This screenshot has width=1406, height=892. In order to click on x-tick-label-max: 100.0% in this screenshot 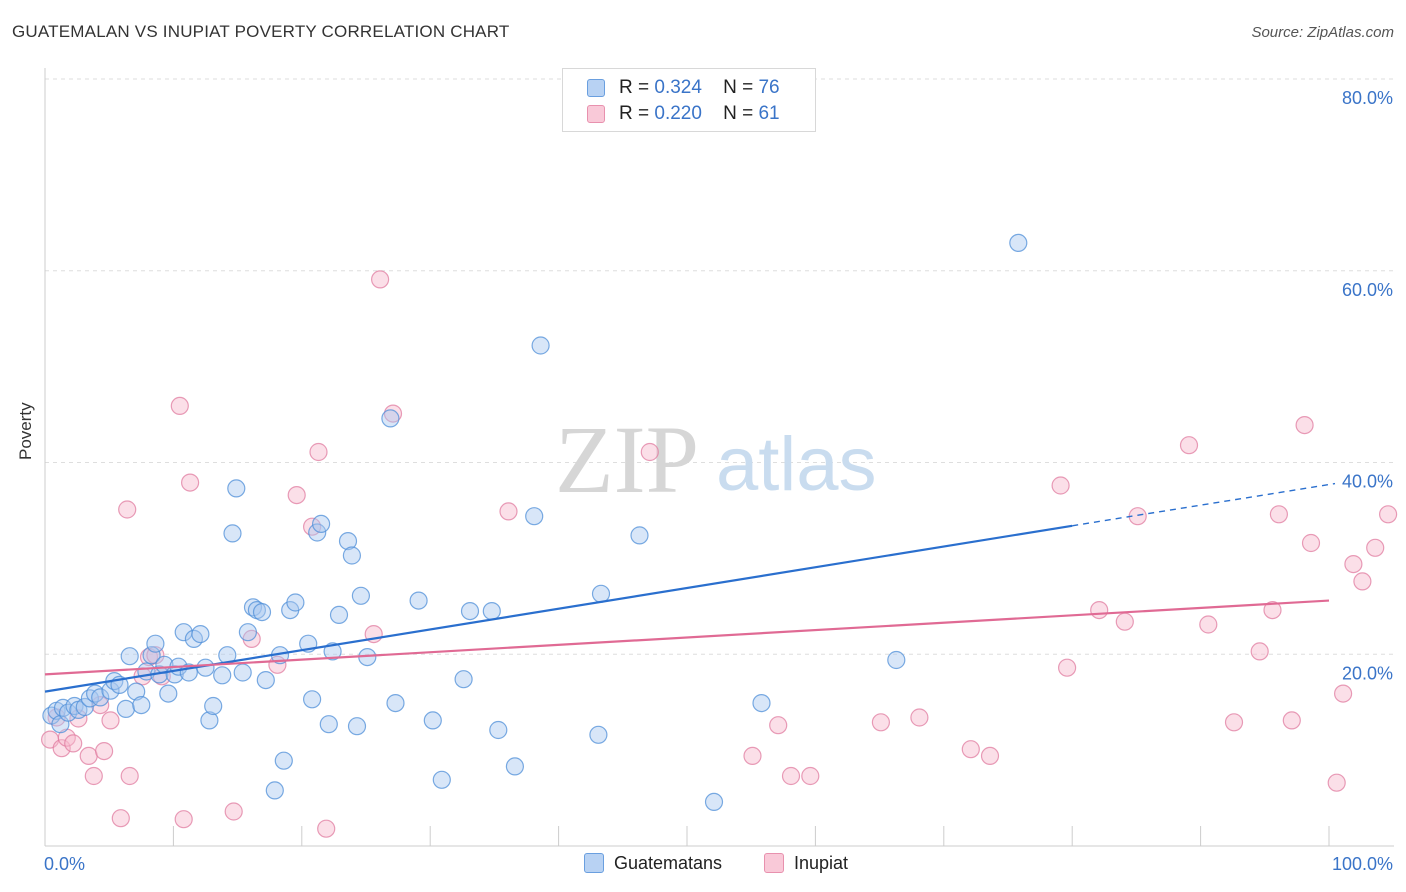, I will do `click(1362, 864)`.